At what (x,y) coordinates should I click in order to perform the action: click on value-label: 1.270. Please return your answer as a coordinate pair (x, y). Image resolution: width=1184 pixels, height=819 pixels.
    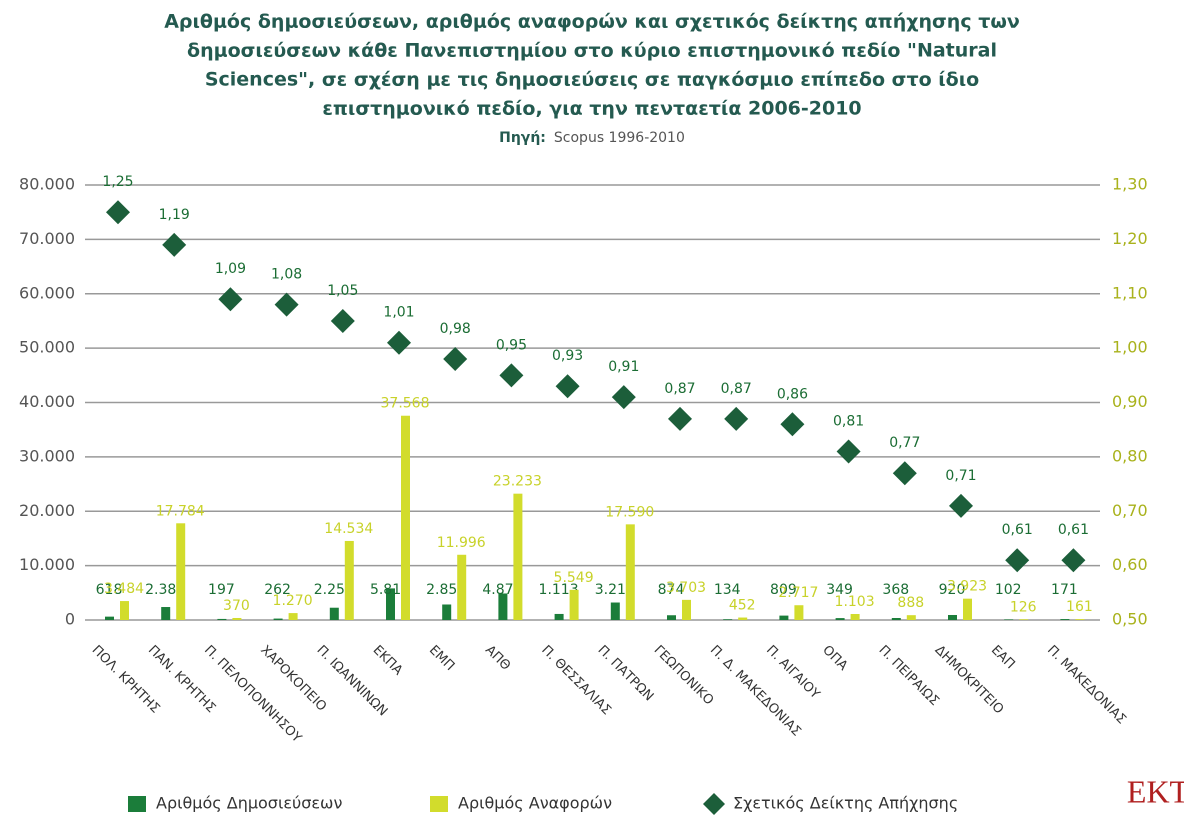
    Looking at the image, I should click on (293, 601).